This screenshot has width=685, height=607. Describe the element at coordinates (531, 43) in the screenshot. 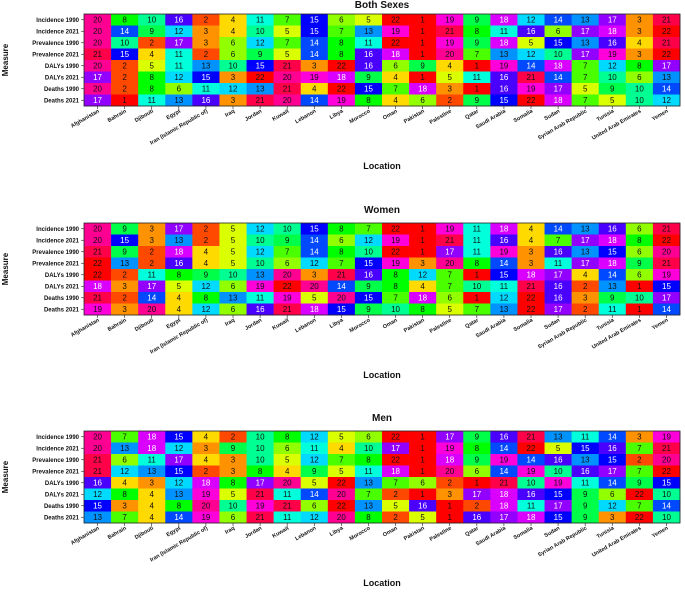

I see `cell-value-label: 5` at that location.